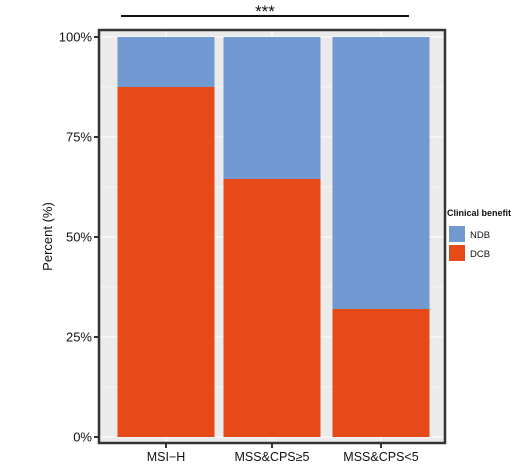 This screenshot has width=516, height=468. What do you see at coordinates (79, 137) in the screenshot?
I see `y-tick-label: 75%` at bounding box center [79, 137].